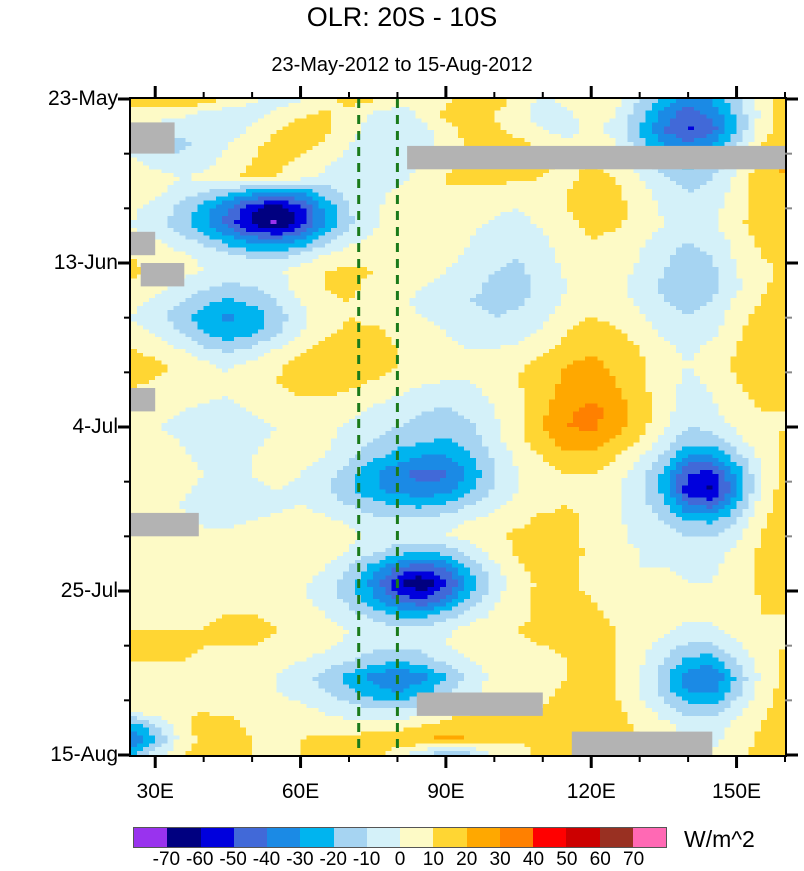  Describe the element at coordinates (366, 859) in the screenshot. I see `colorbar-tick-label: -10` at that location.